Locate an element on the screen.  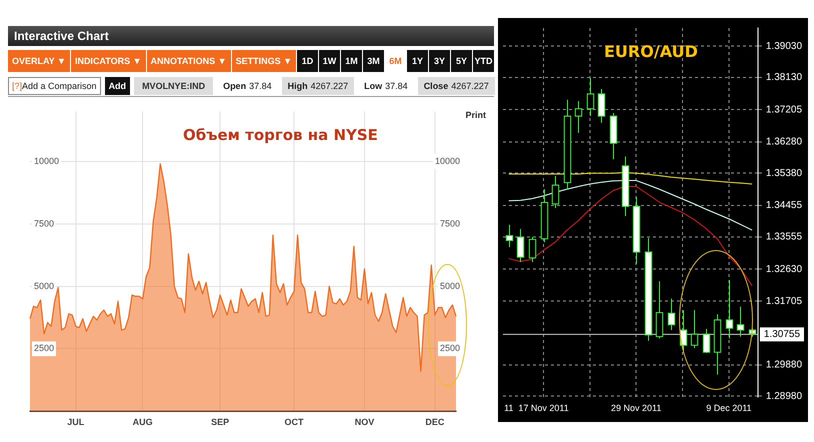
y-tick-label: 1.28980 is located at coordinates (784, 396).